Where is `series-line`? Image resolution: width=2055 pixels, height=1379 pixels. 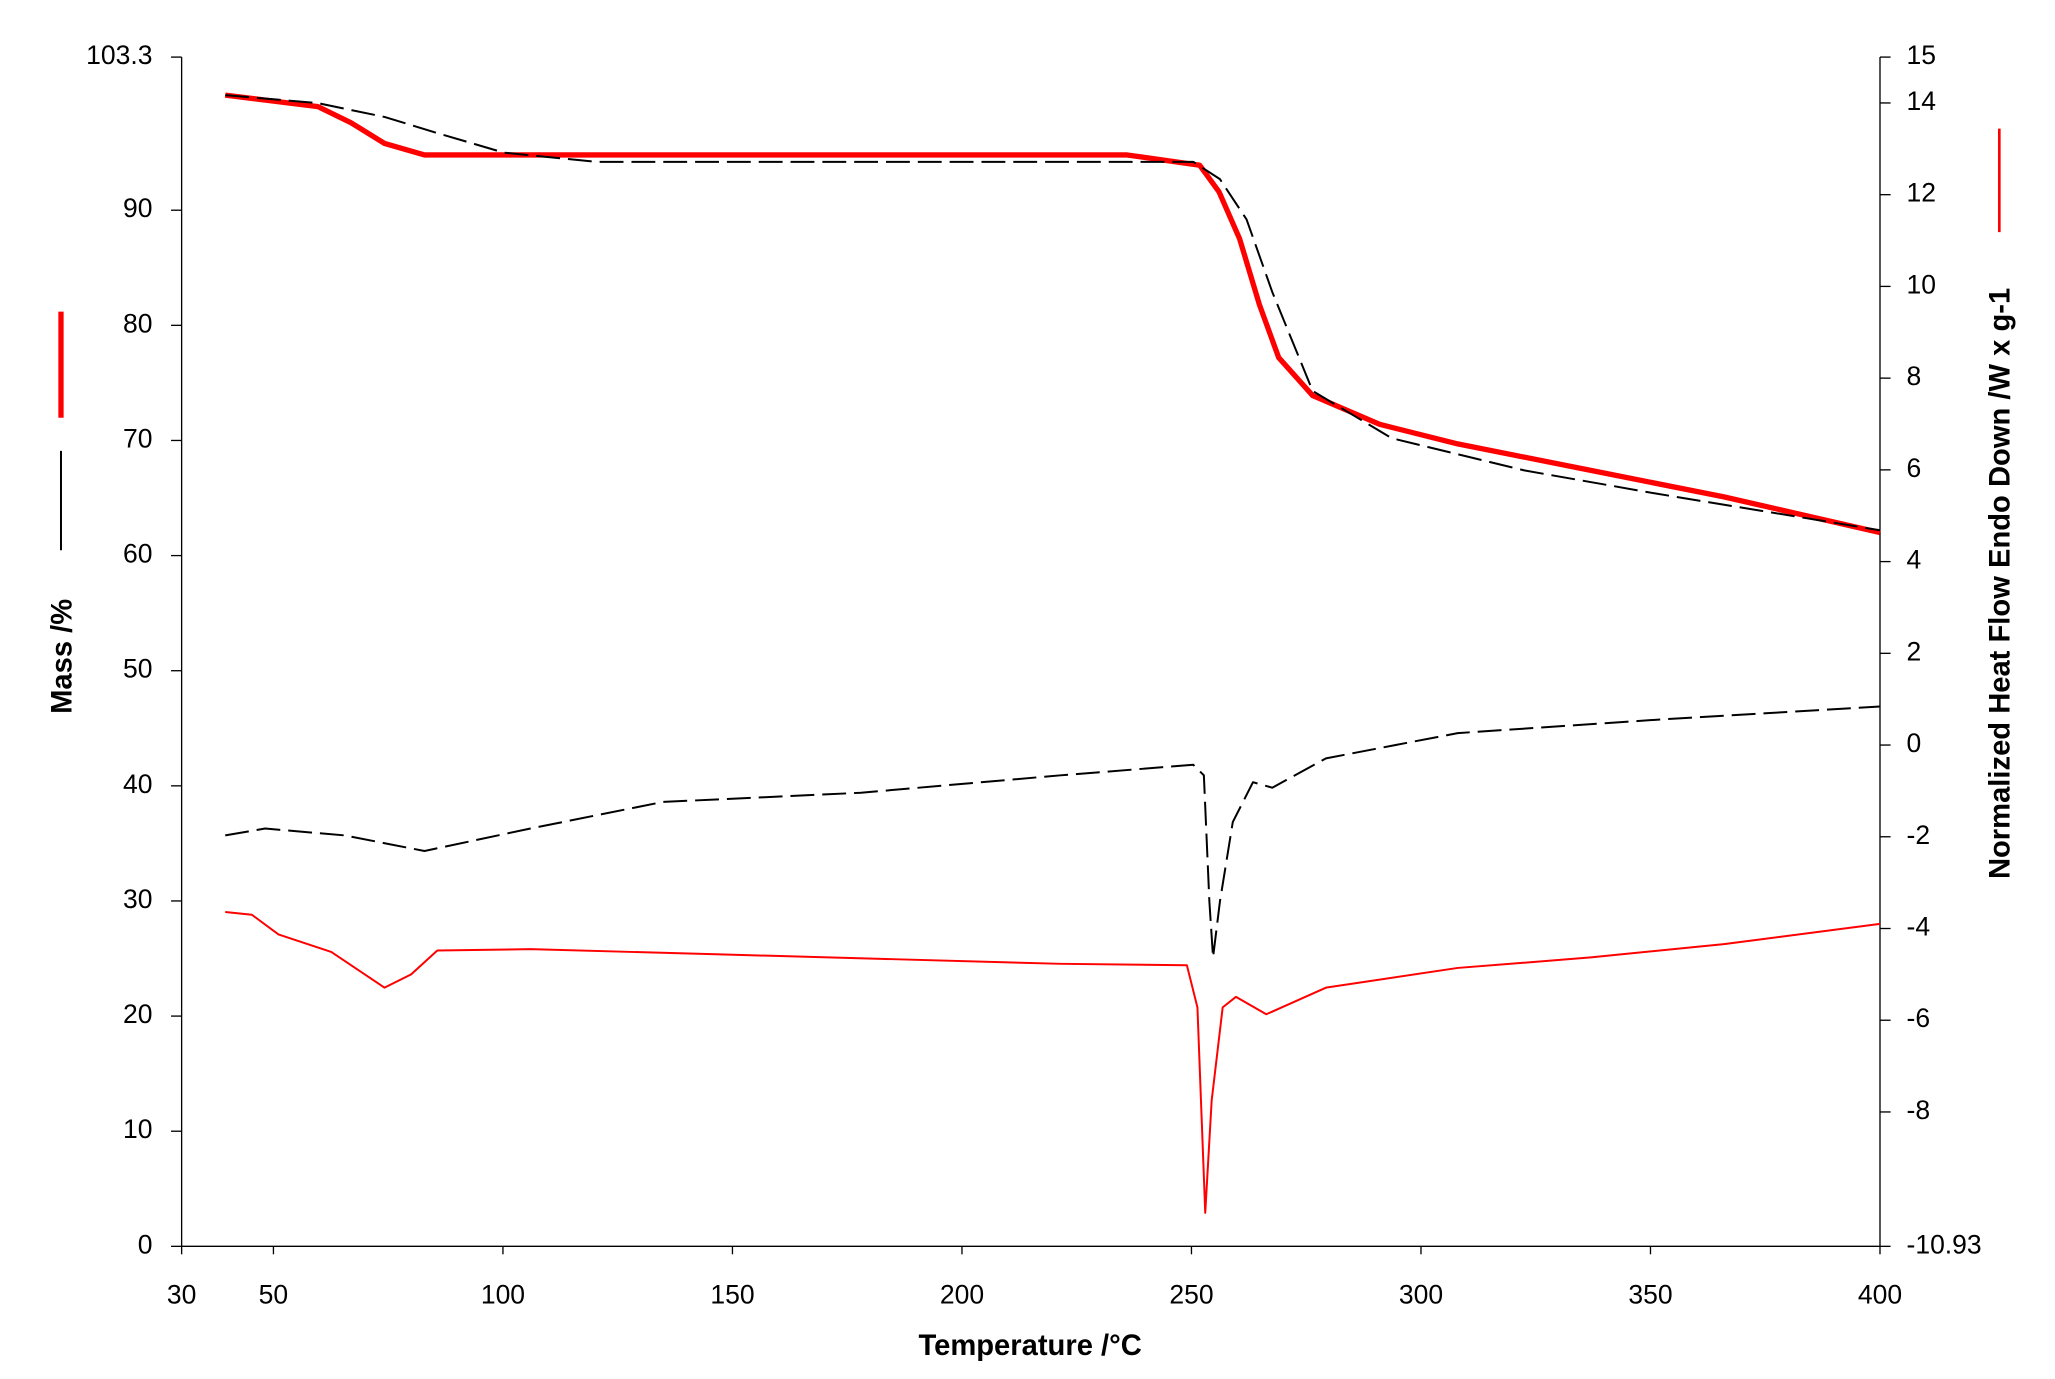
series-line is located at coordinates (1053, 832).